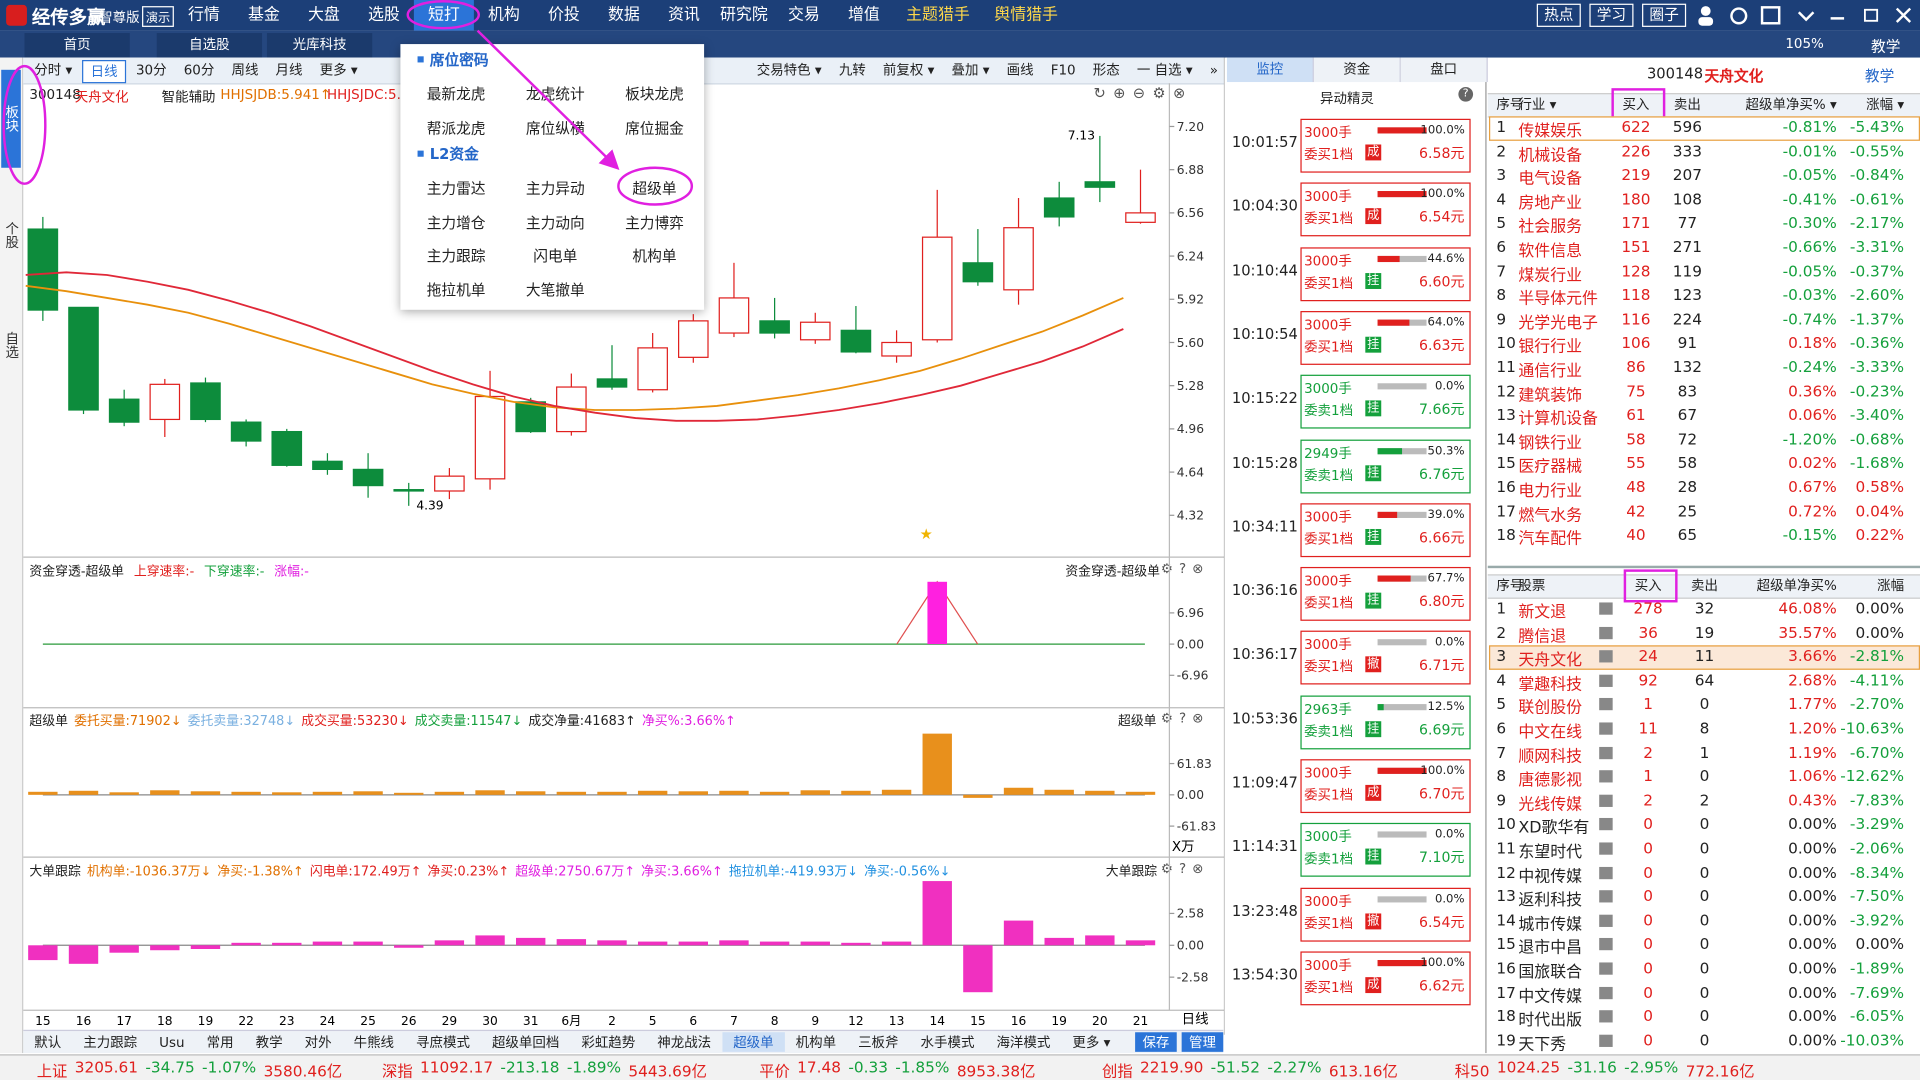 The width and height of the screenshot is (1920, 1080). I want to click on table-header: 行业 ▾, so click(1537, 104).